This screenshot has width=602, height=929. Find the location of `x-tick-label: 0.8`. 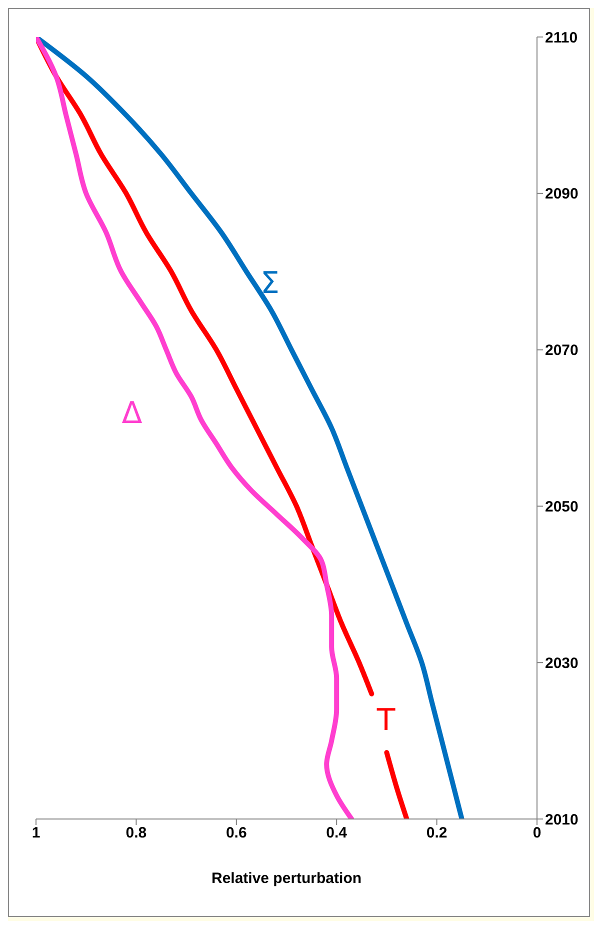

x-tick-label: 0.8 is located at coordinates (136, 833).